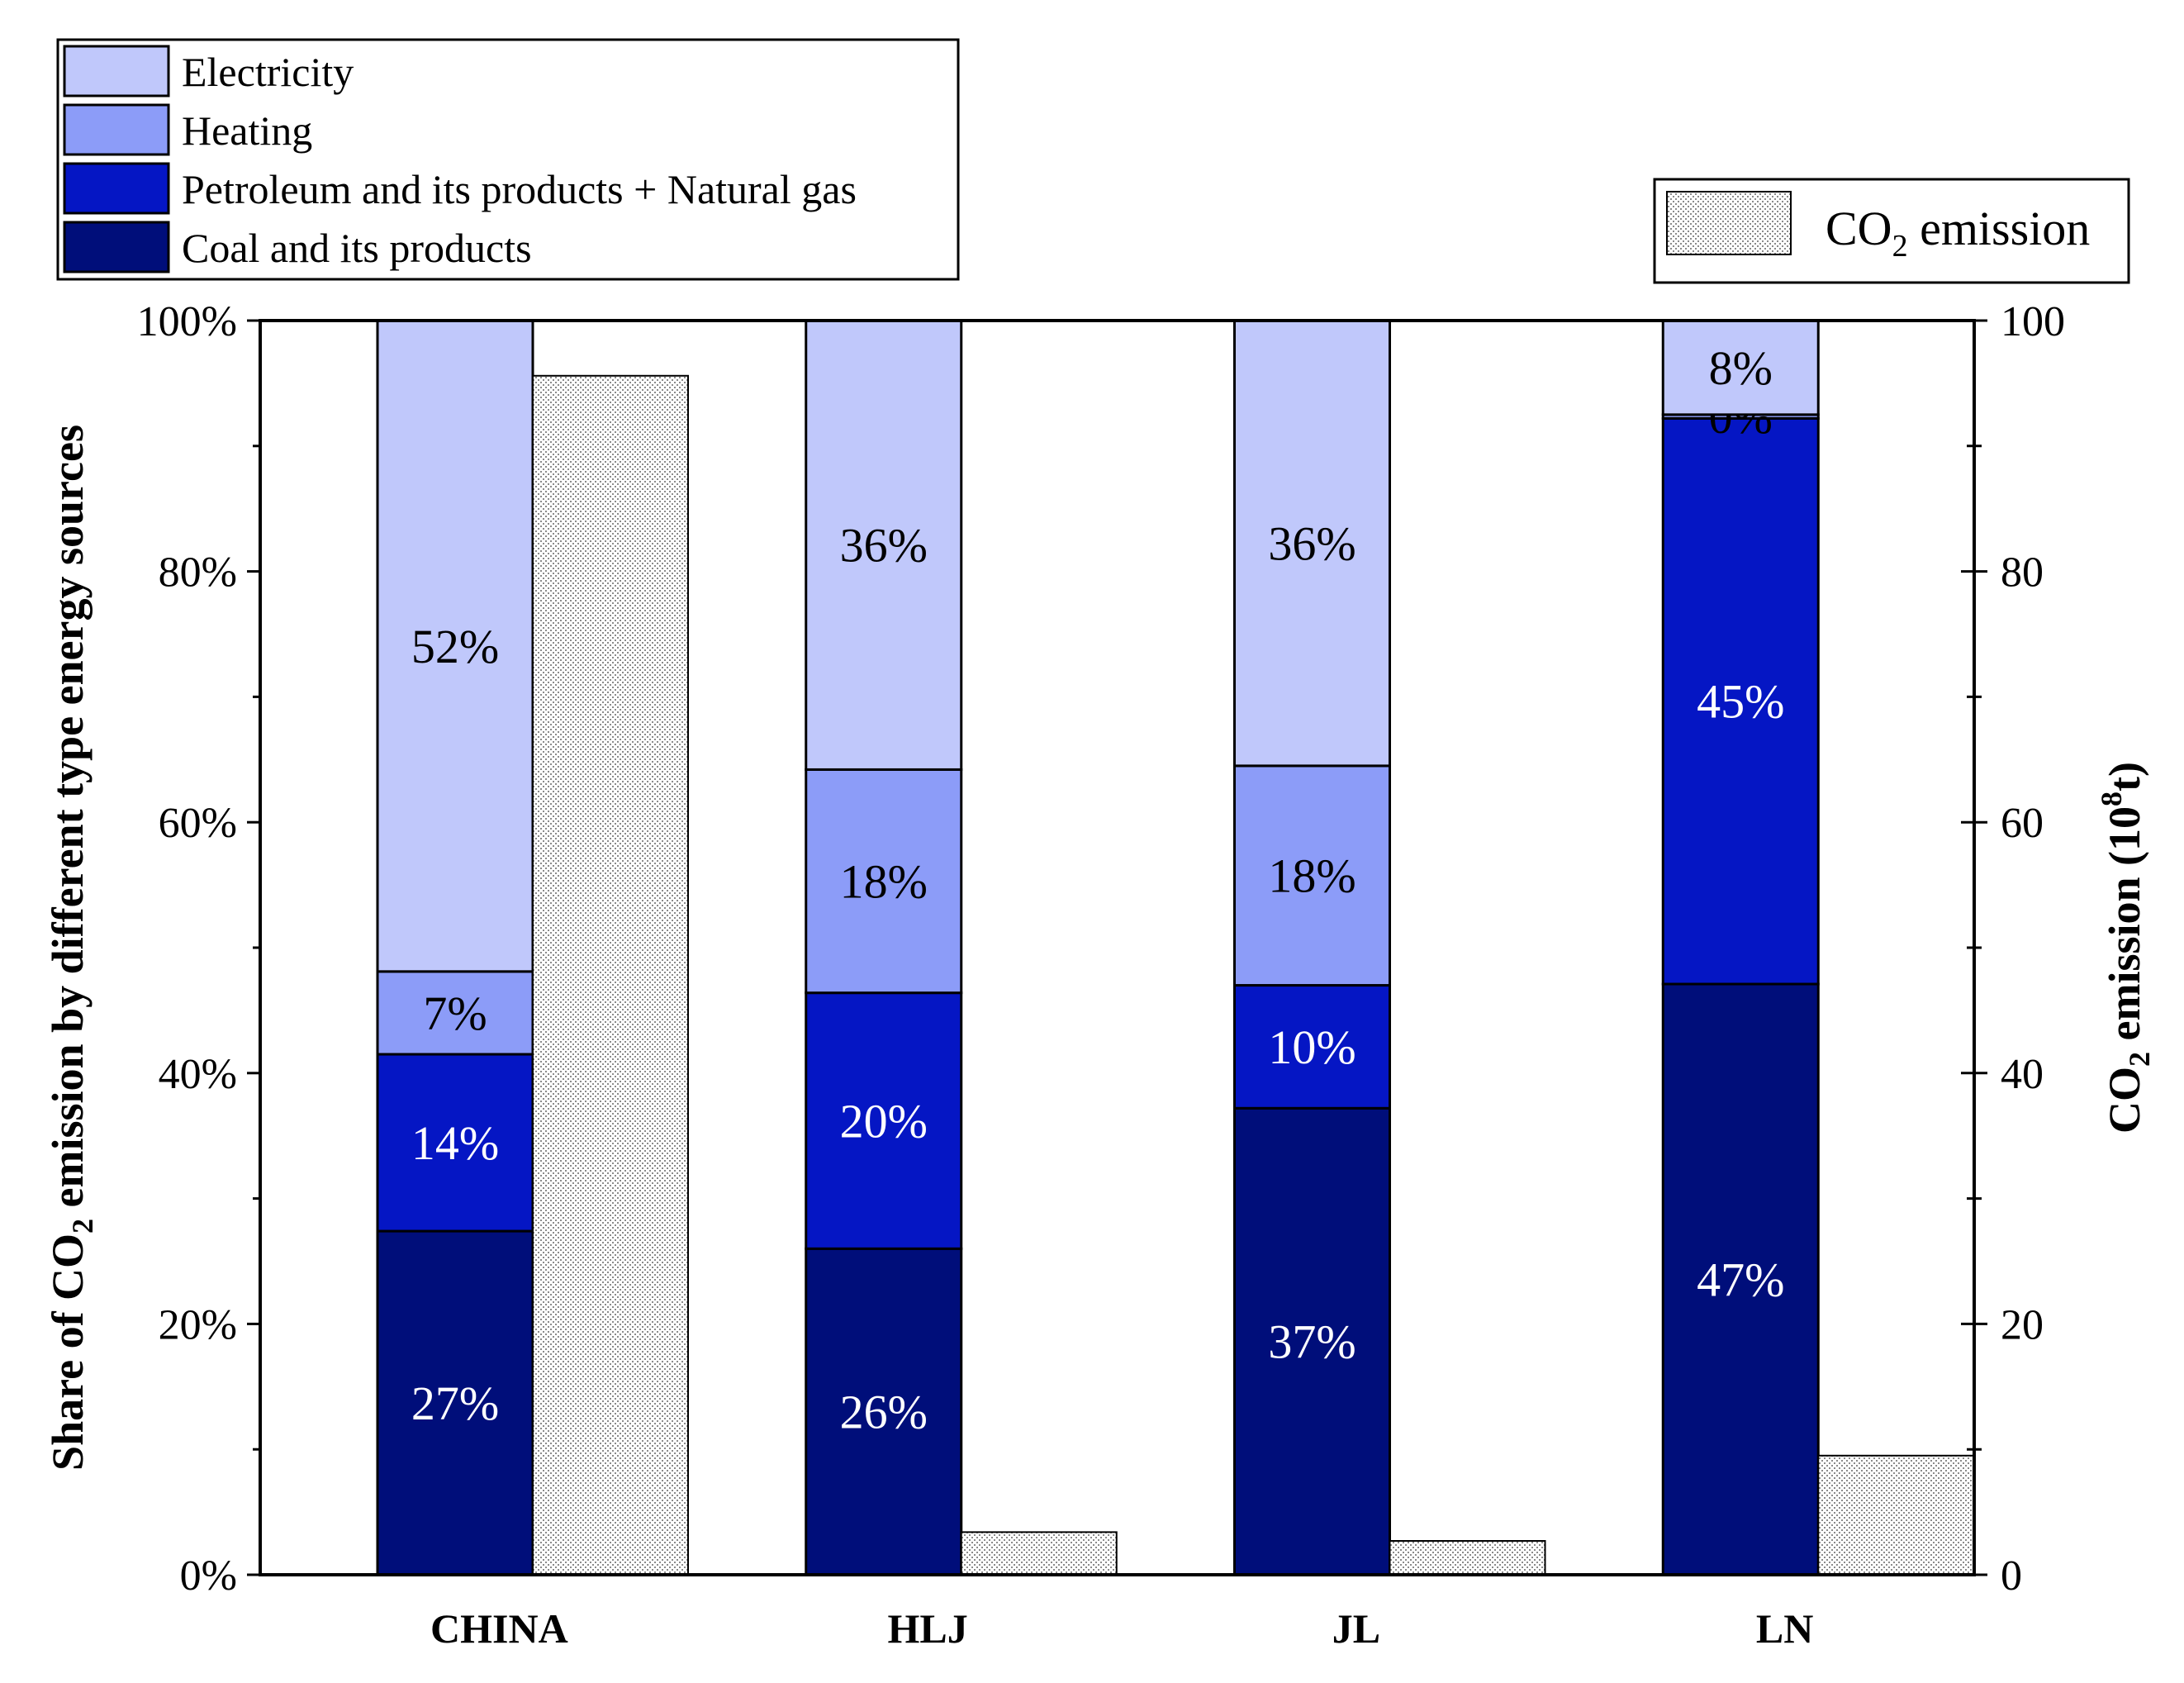  What do you see at coordinates (1958, 233) in the screenshot?
I see `co2-legend-label: CO2 emission` at bounding box center [1958, 233].